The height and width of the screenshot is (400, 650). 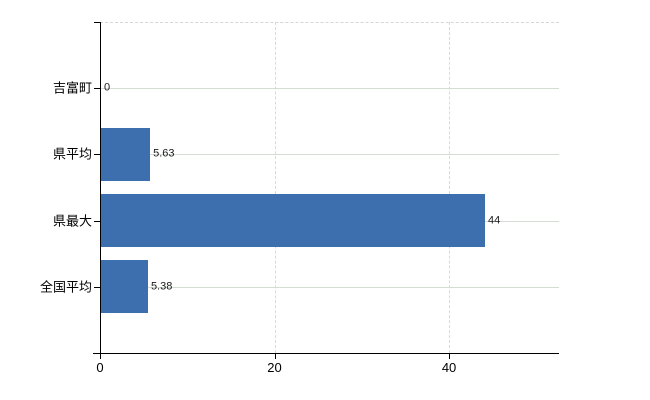 What do you see at coordinates (72, 221) in the screenshot?
I see `y-tick-label: 県最大` at bounding box center [72, 221].